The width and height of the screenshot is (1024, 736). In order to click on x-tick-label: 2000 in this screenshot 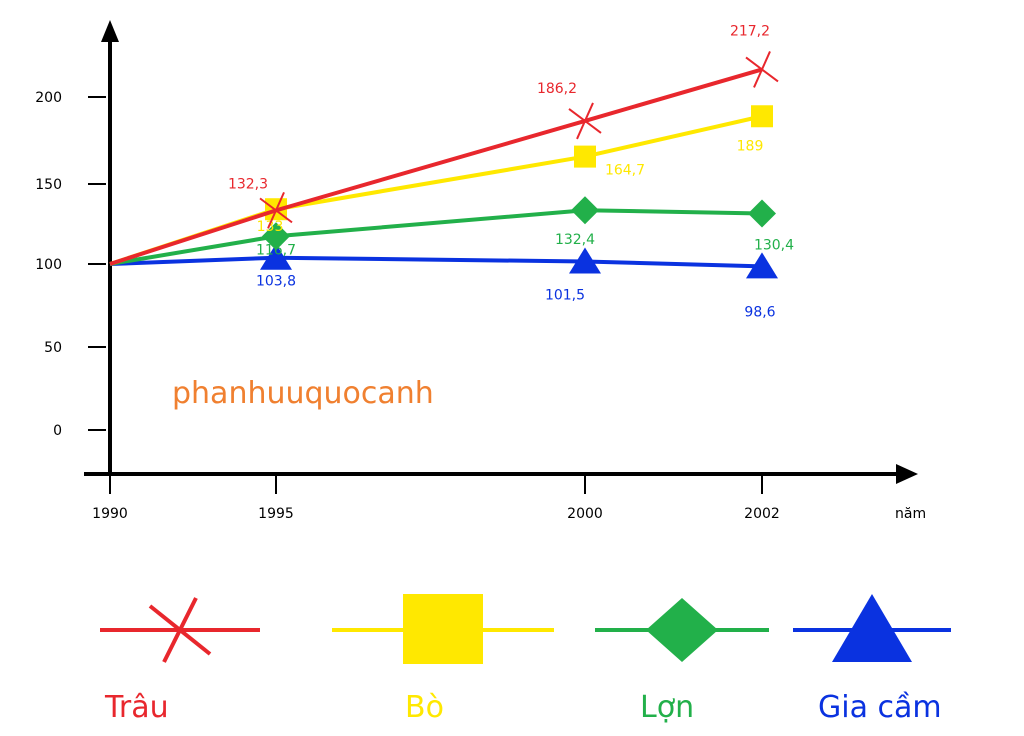, I will do `click(585, 514)`.